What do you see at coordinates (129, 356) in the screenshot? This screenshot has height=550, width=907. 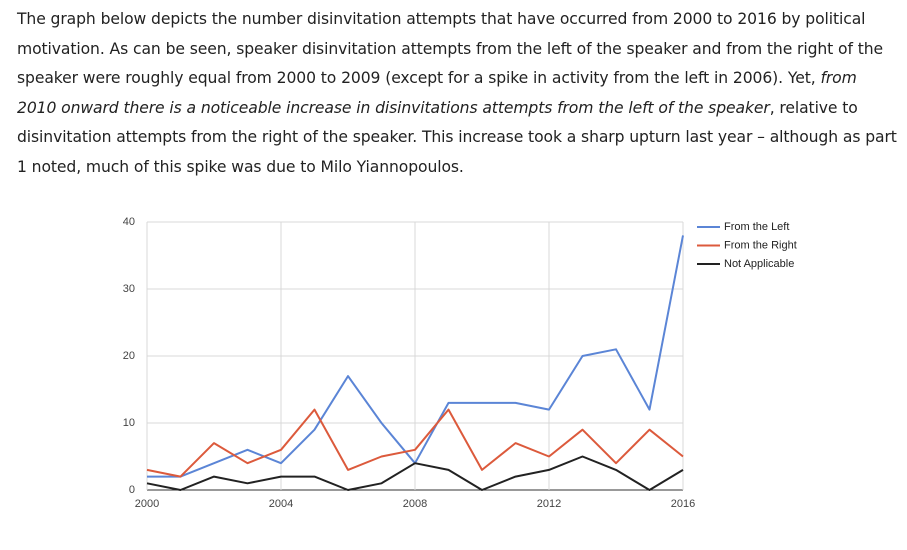 I see `y-tick-label: 20` at bounding box center [129, 356].